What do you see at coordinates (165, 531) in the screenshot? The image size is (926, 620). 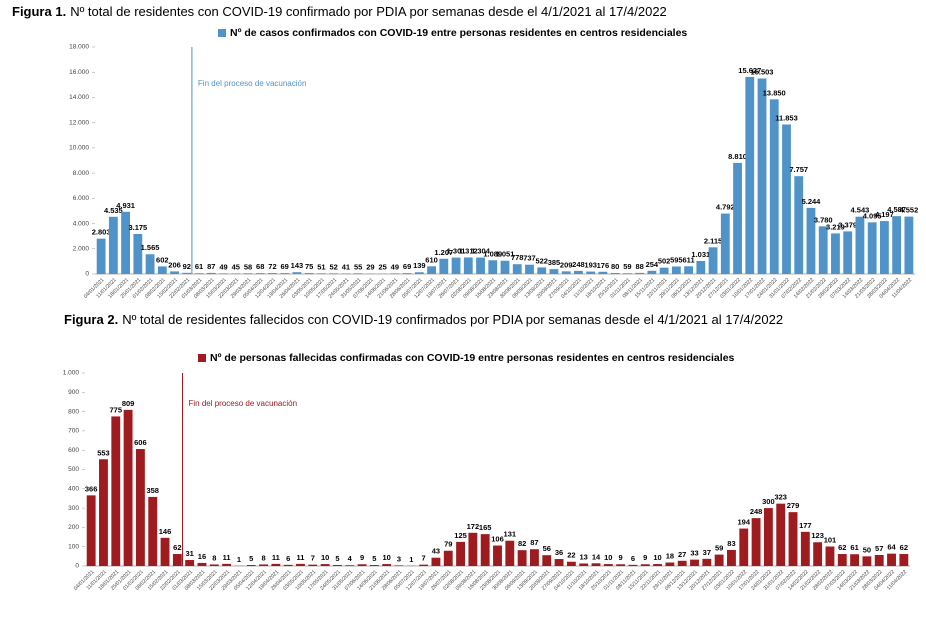 I see `data-label: 146` at bounding box center [165, 531].